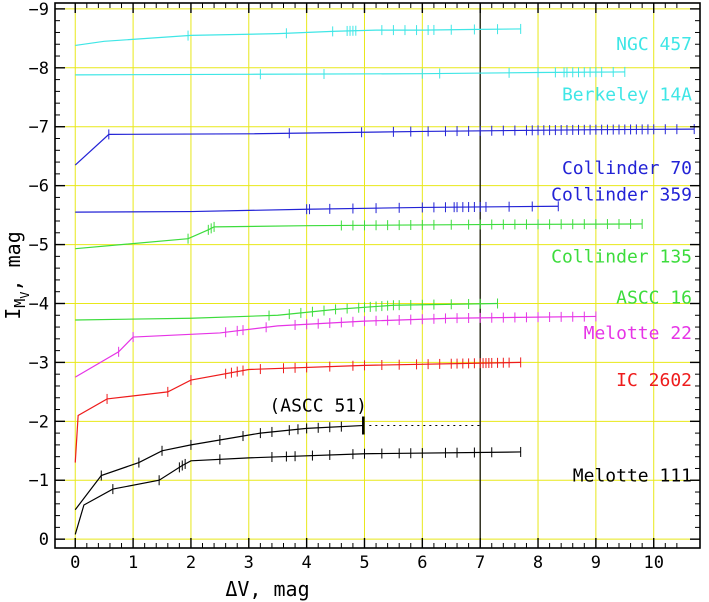  What do you see at coordinates (25, 294) in the screenshot?
I see `y-axis-title-subsub: V` at bounding box center [25, 294].